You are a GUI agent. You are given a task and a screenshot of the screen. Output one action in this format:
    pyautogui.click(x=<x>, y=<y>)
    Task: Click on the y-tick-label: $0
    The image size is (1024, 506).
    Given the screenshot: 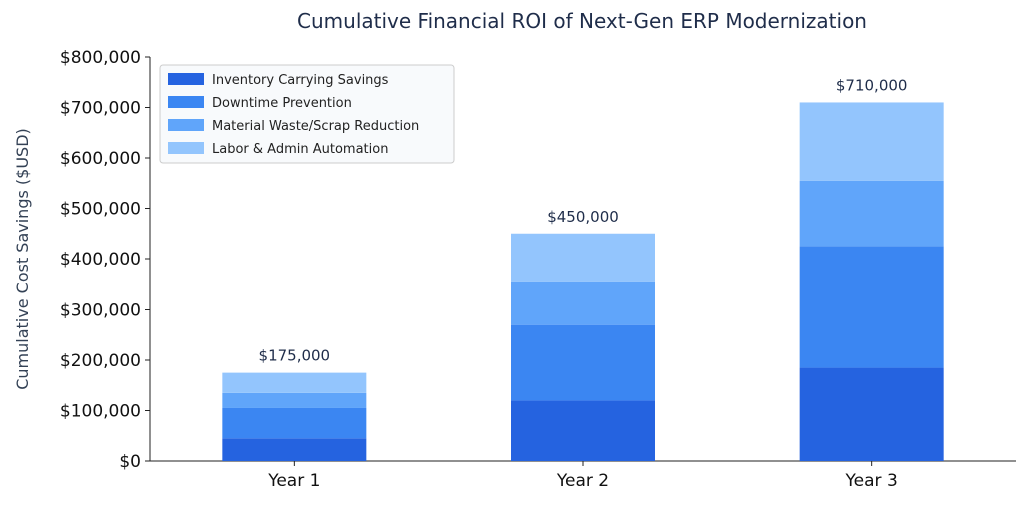 What is the action you would take?
    pyautogui.click(x=130, y=462)
    